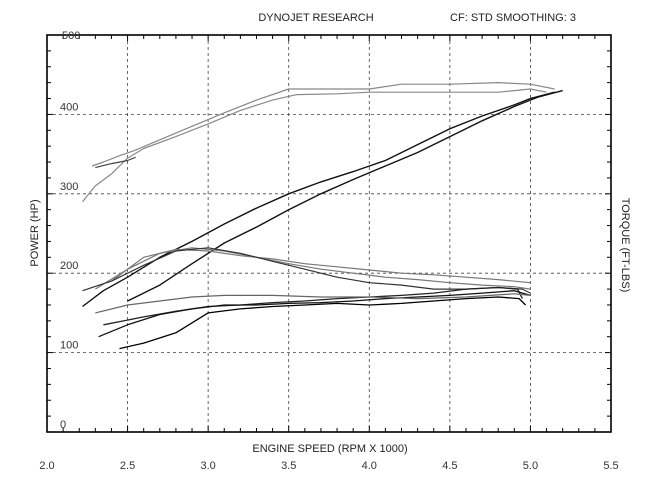  I want to click on y-tick-label-1: 100, so click(69, 346).